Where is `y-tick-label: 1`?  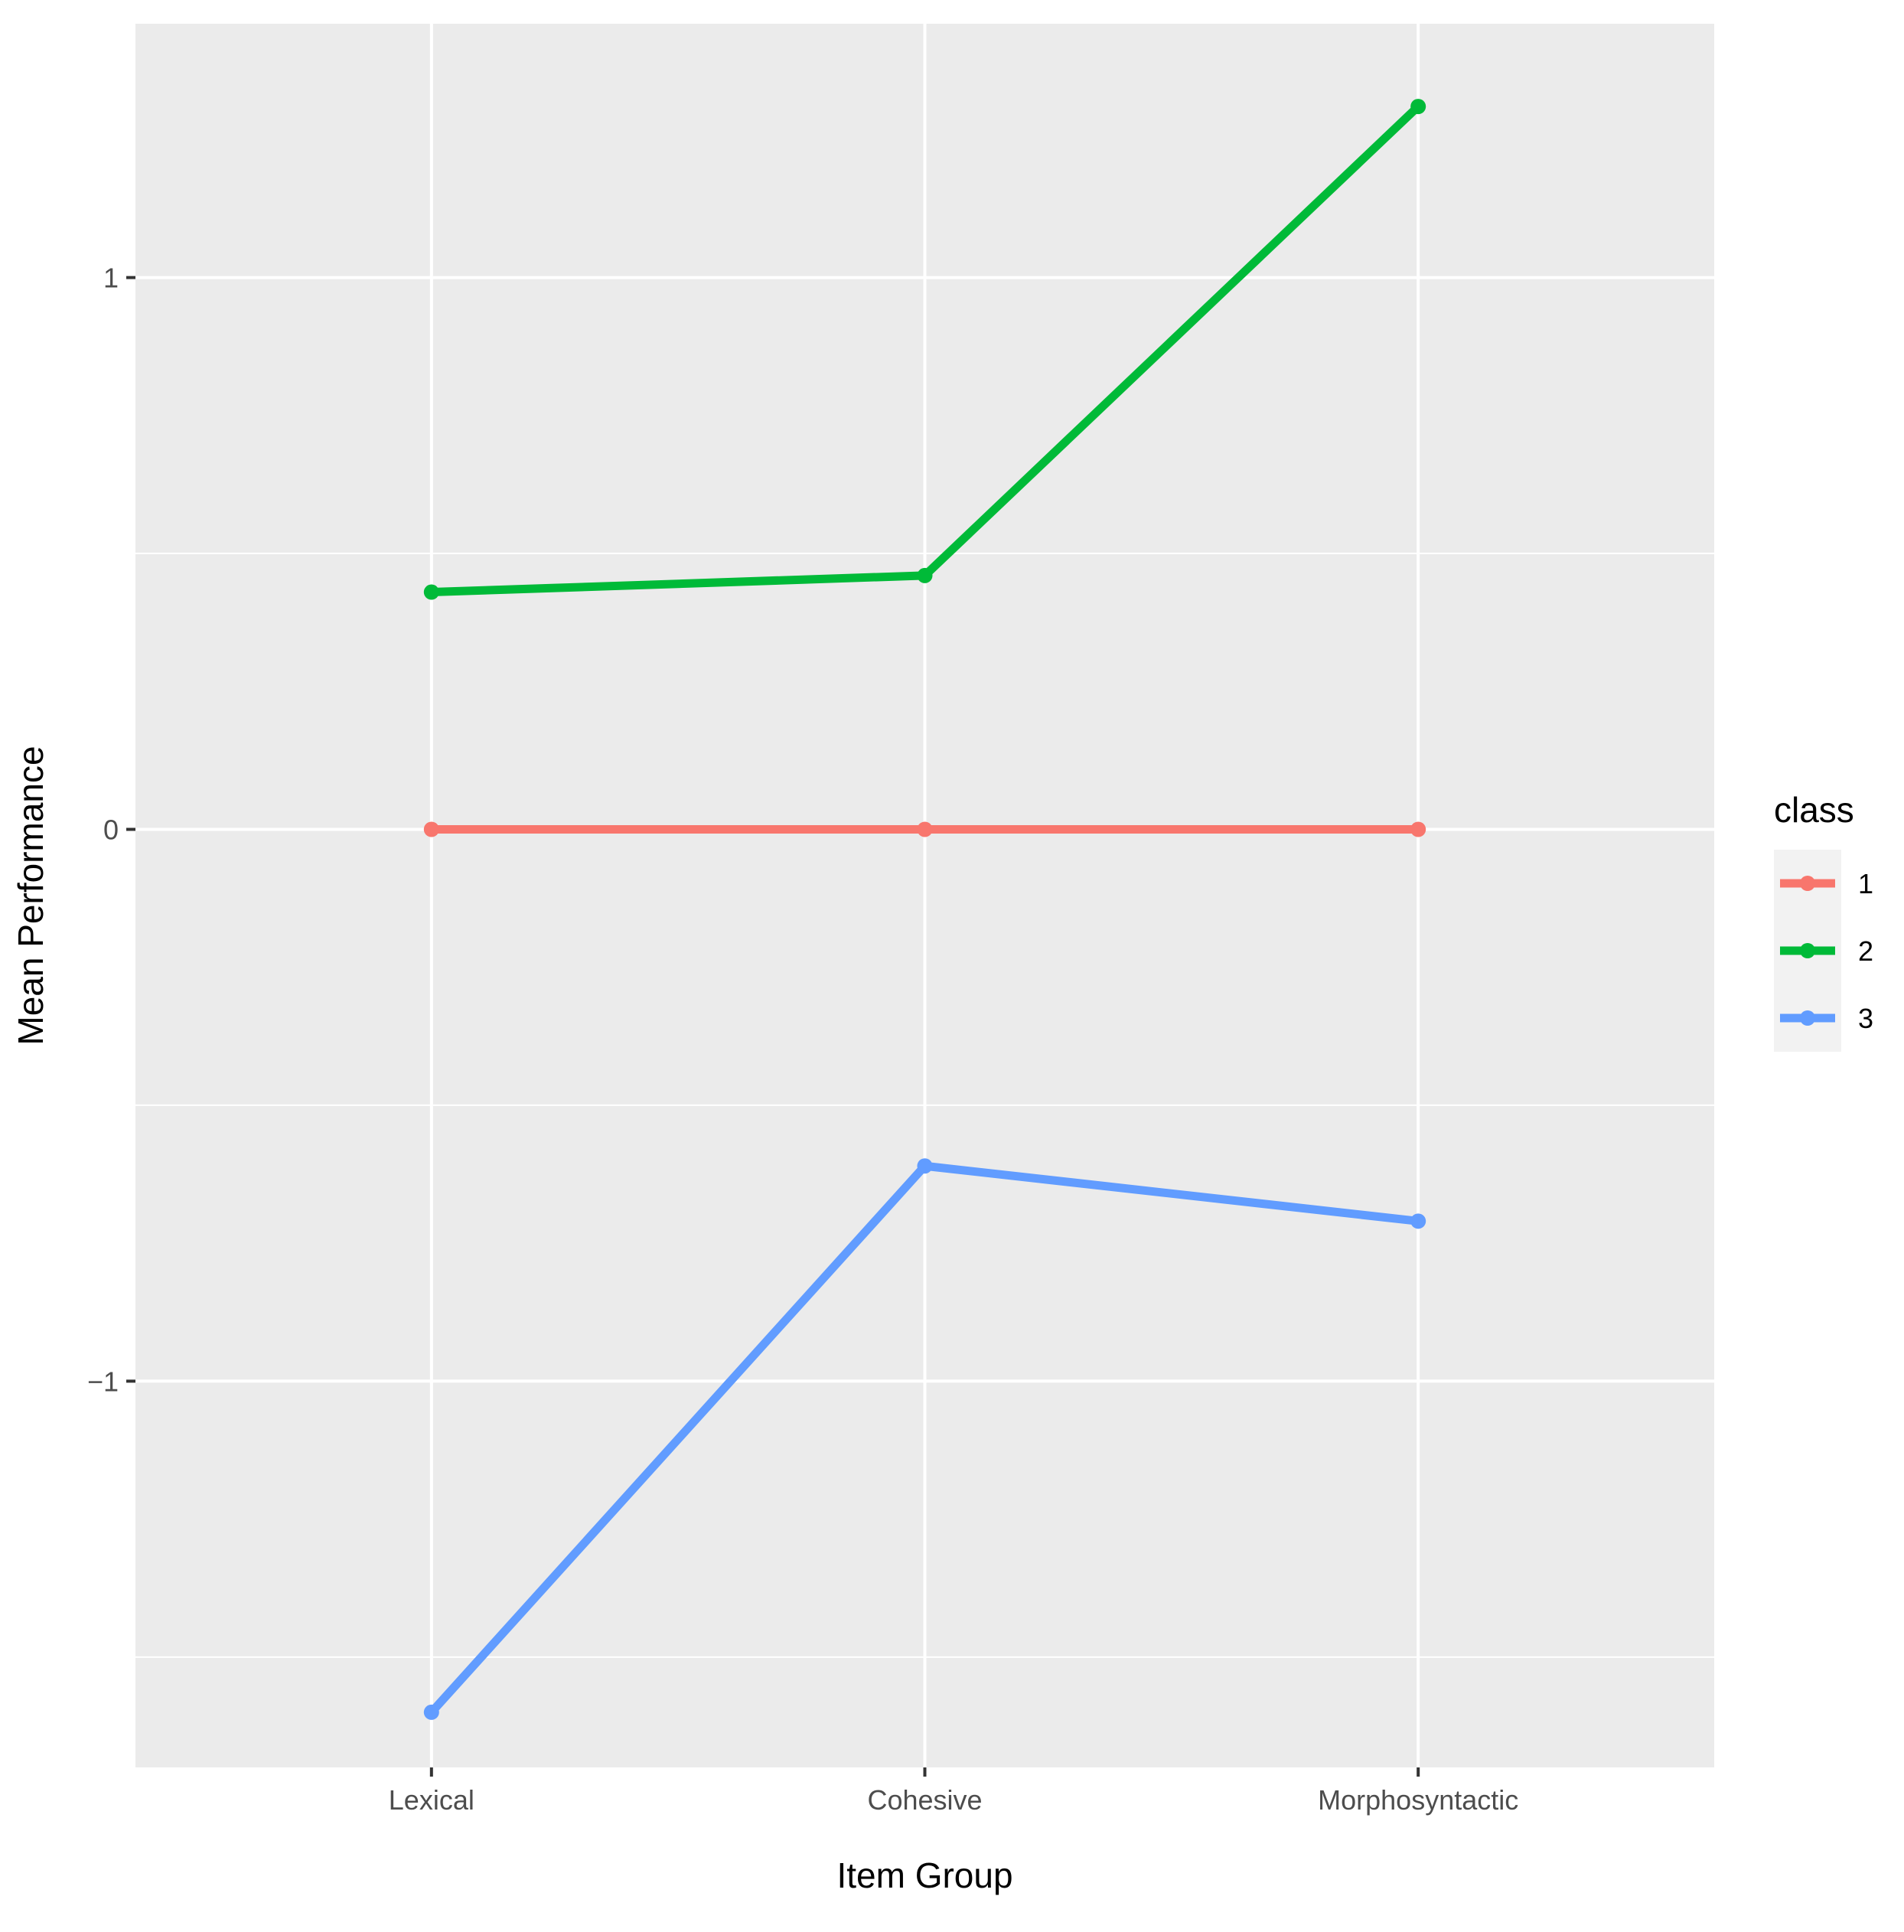
y-tick-label: 1 is located at coordinates (111, 278).